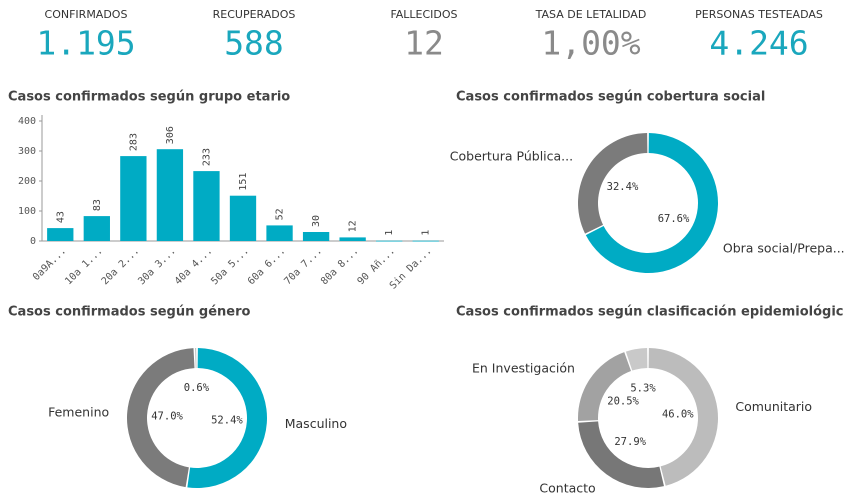  Describe the element at coordinates (33, 241) in the screenshot. I see `y-tick-label: 0` at that location.